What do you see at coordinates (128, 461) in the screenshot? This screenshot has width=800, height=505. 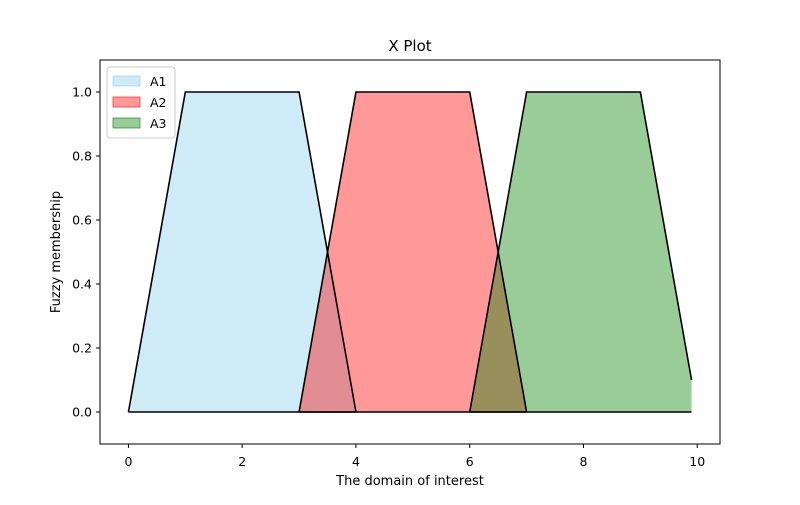 I see `x-tick-label: 0` at bounding box center [128, 461].